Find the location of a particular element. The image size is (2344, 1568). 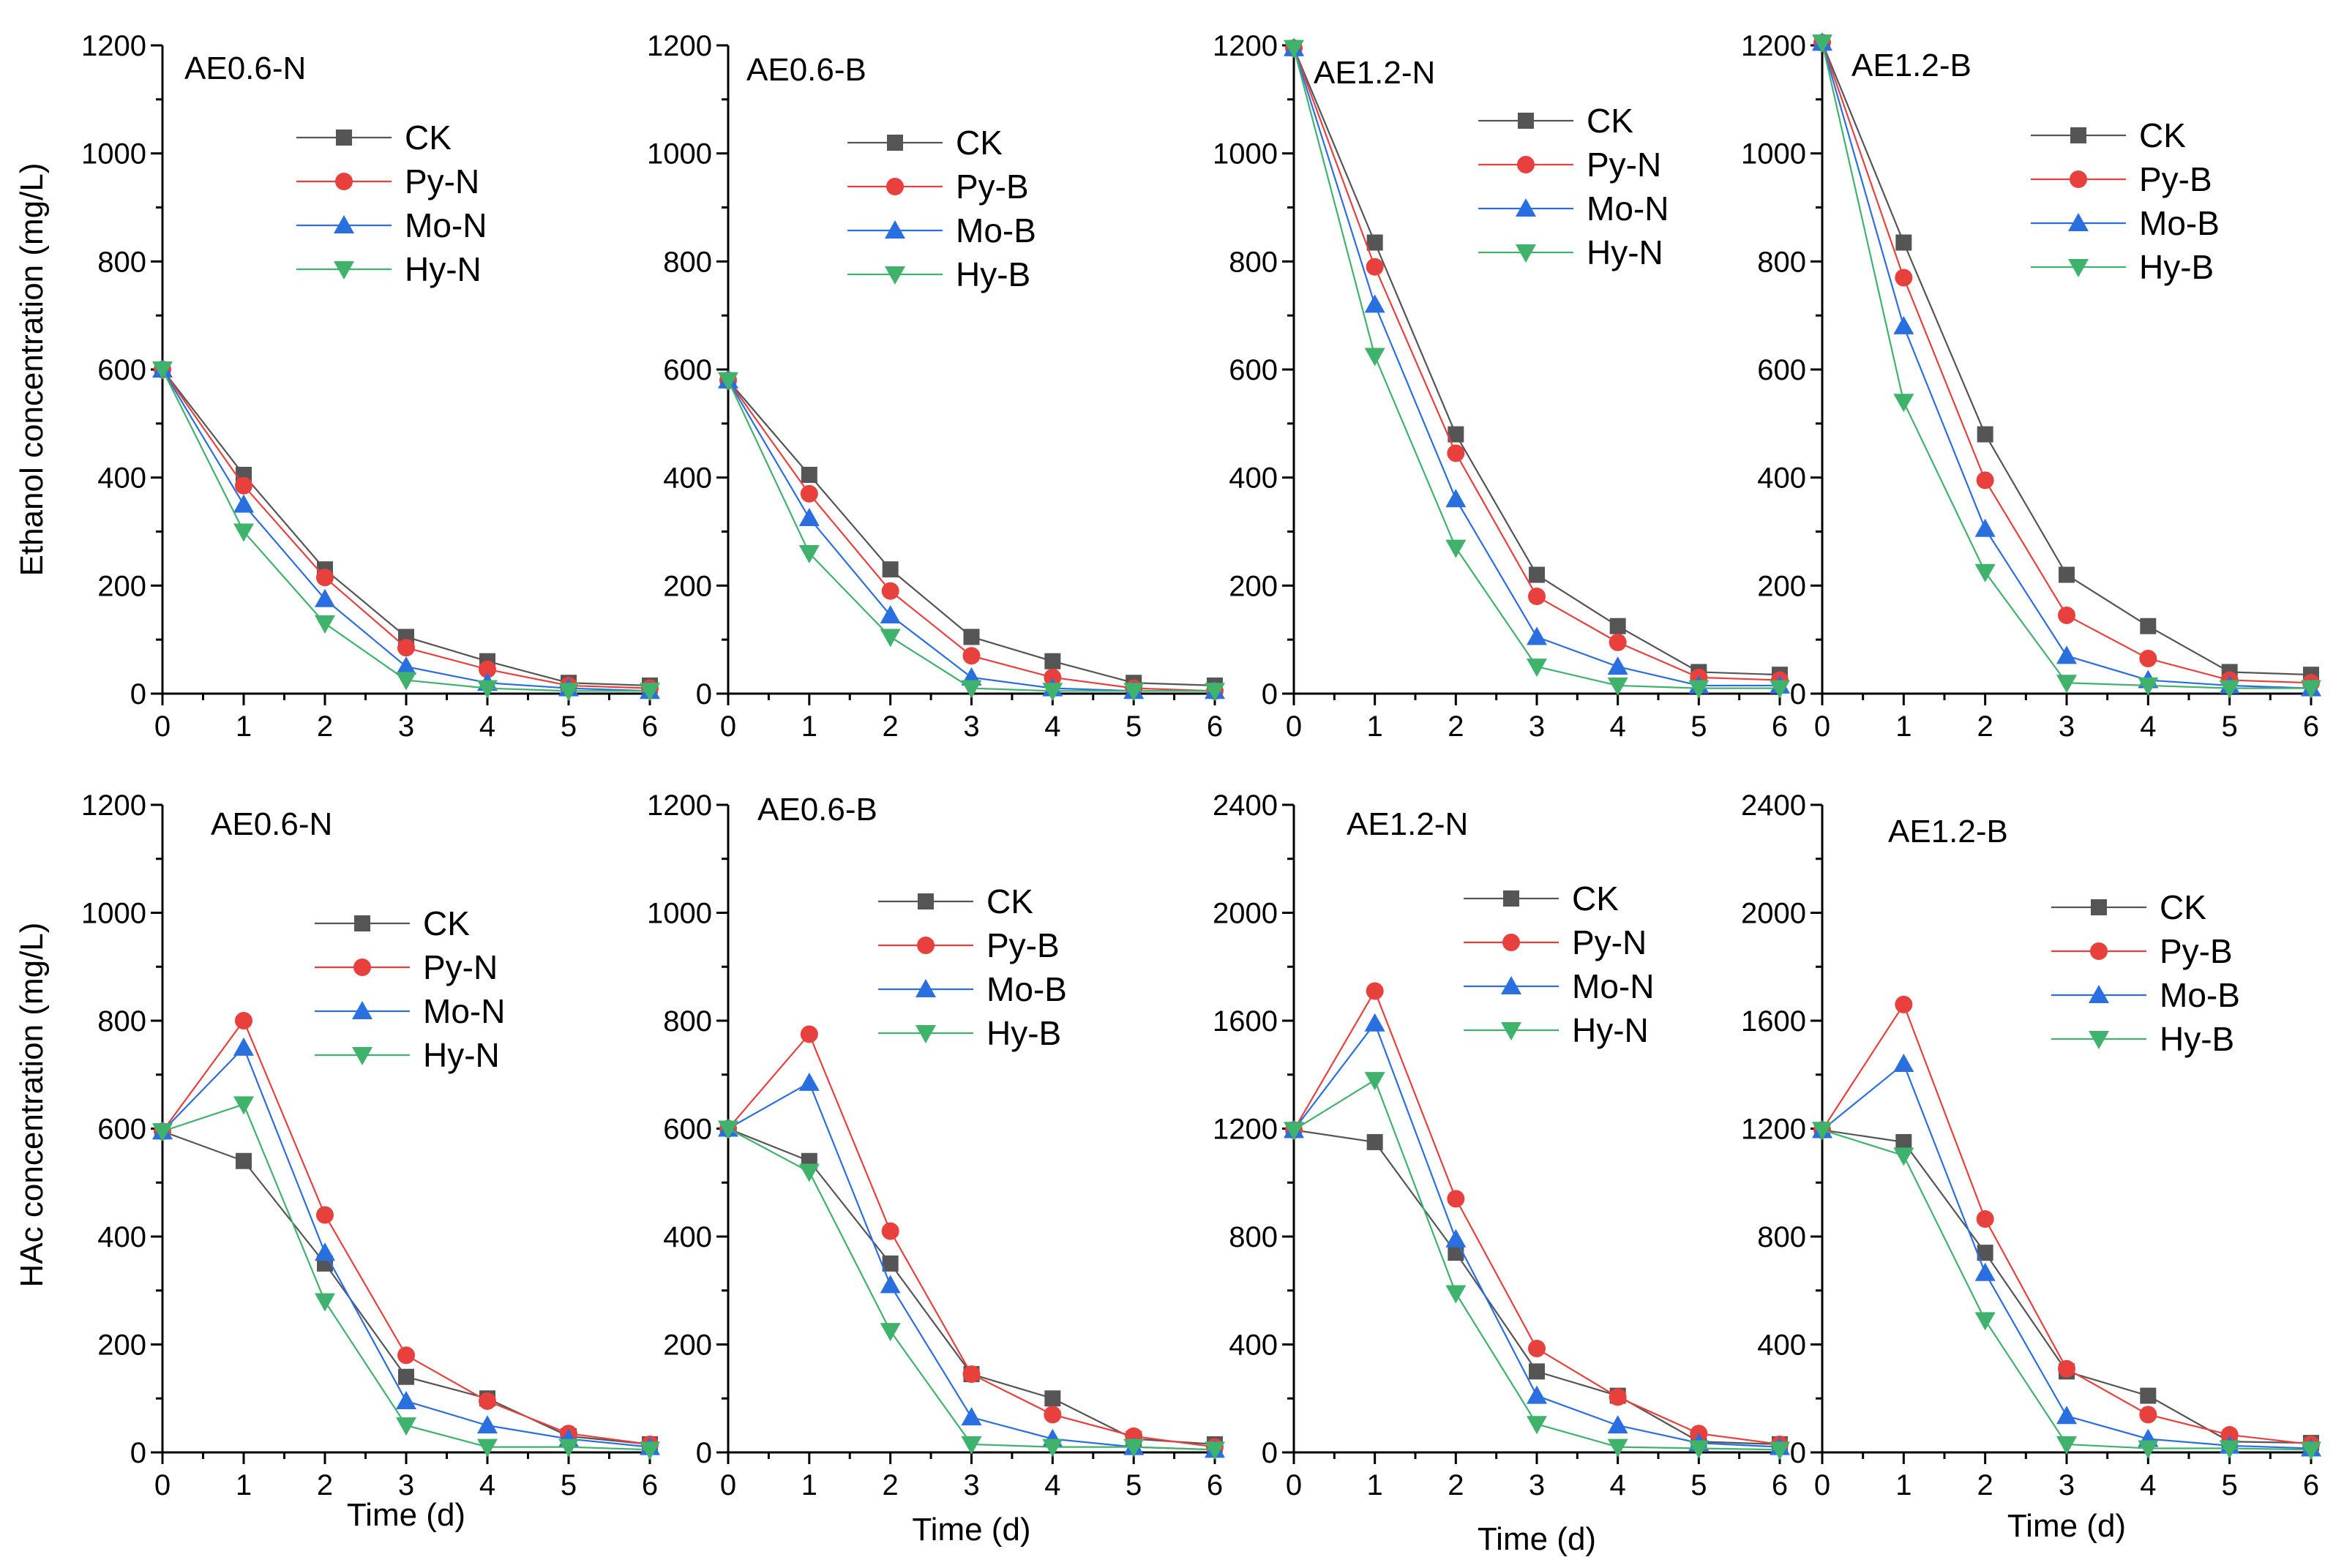

legend-label: Hy-N is located at coordinates (1610, 1030).